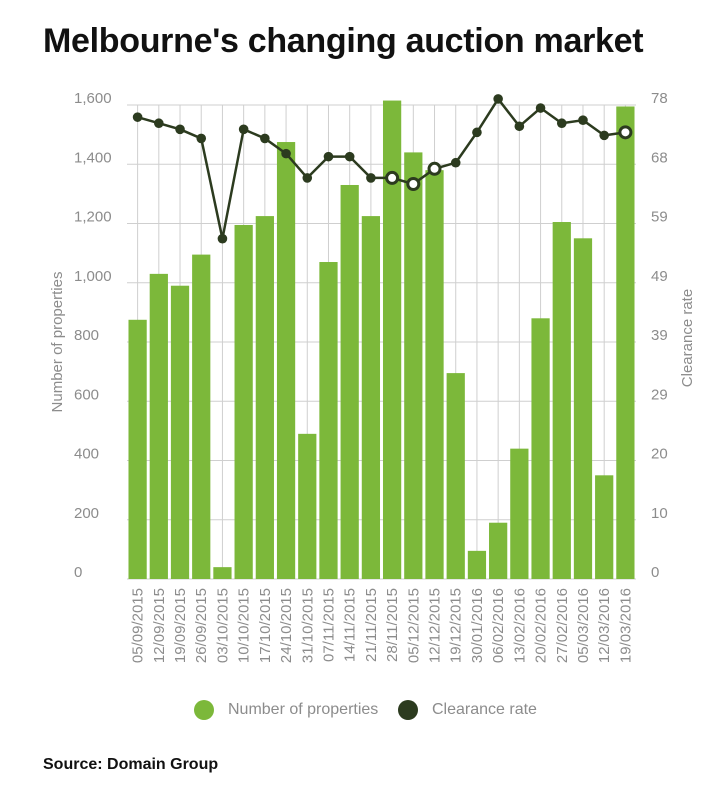  I want to click on chart-title: Melbourne's changing auction market, so click(343, 41).